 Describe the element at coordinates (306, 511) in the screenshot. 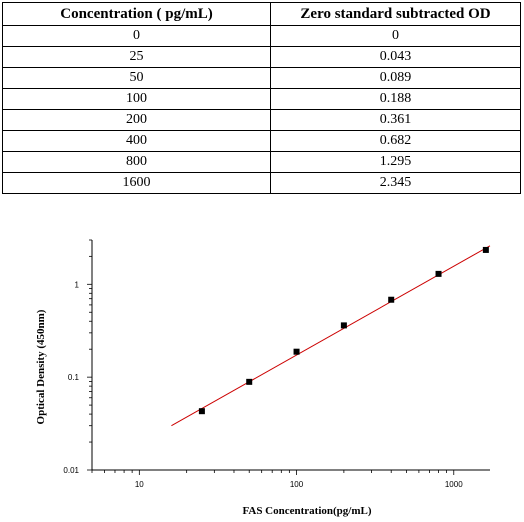

I see `x-axis-title: FAS Concentration(pg/mL)` at that location.